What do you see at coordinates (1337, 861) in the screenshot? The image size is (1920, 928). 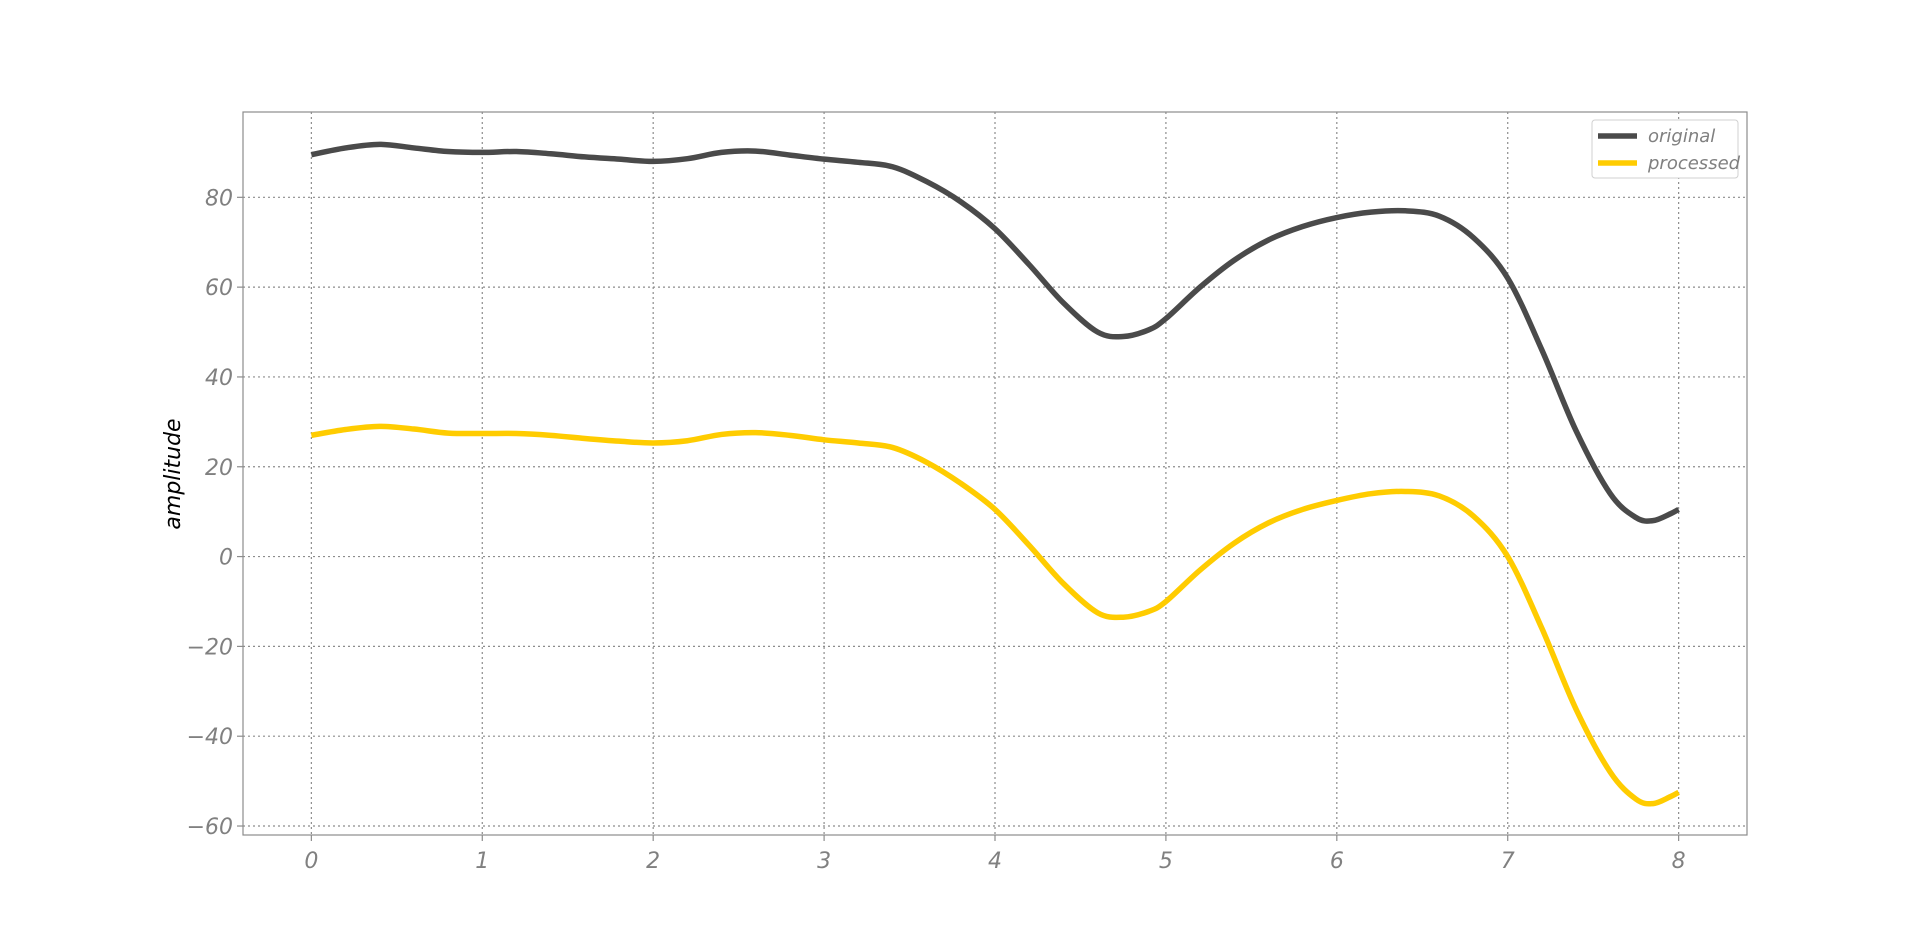 I see `x-tick-label: 6` at bounding box center [1337, 861].